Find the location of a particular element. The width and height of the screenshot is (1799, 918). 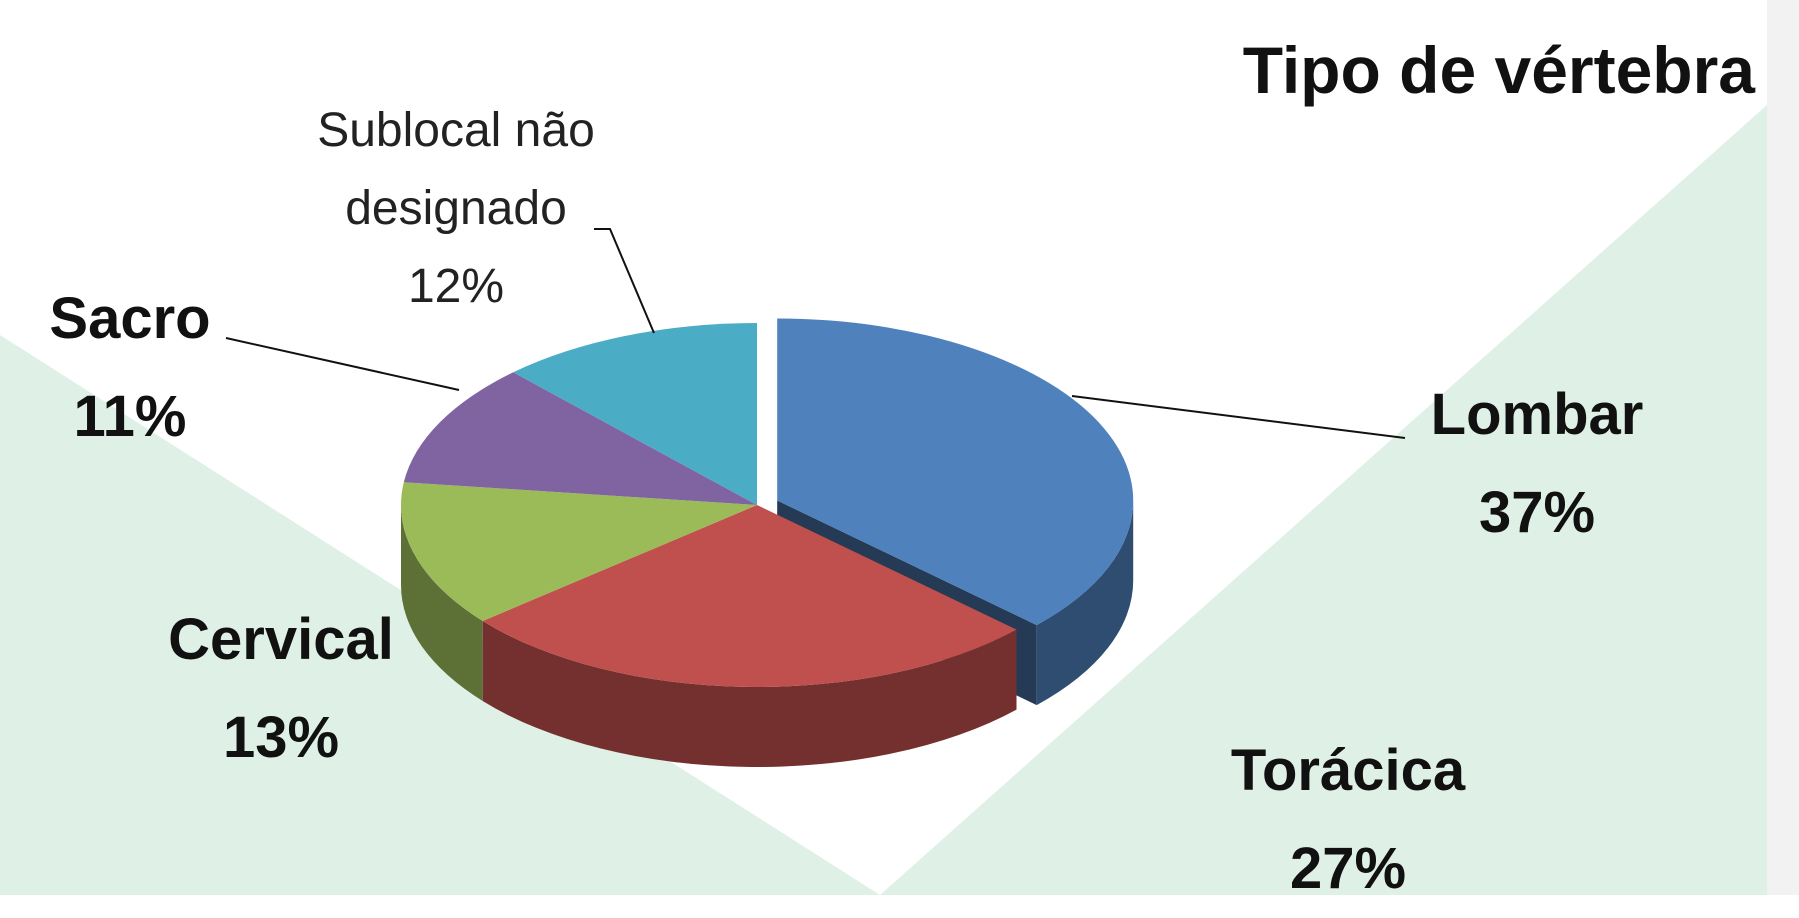

bg-edge is located at coordinates (1783, 447).